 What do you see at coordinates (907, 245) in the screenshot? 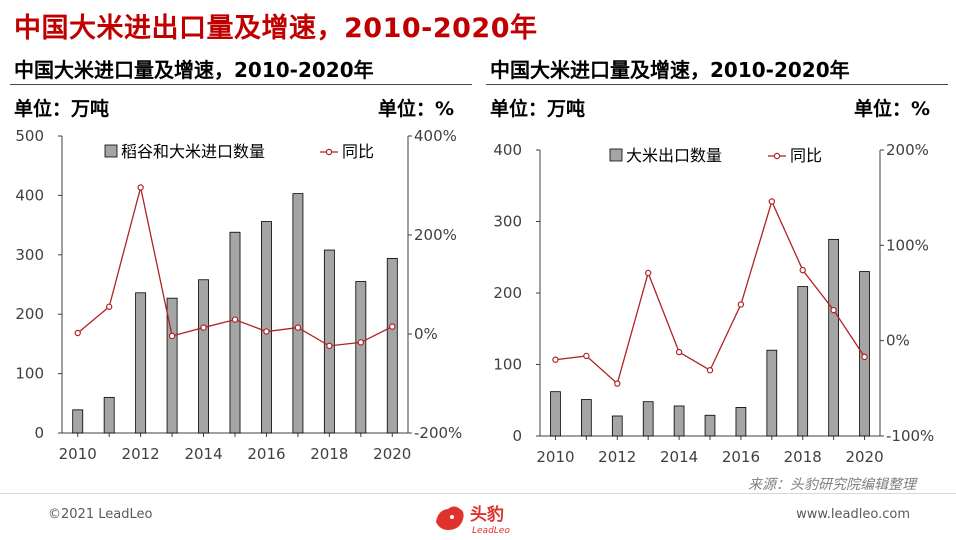
I see `right-tick-label: 100%` at bounding box center [907, 245].